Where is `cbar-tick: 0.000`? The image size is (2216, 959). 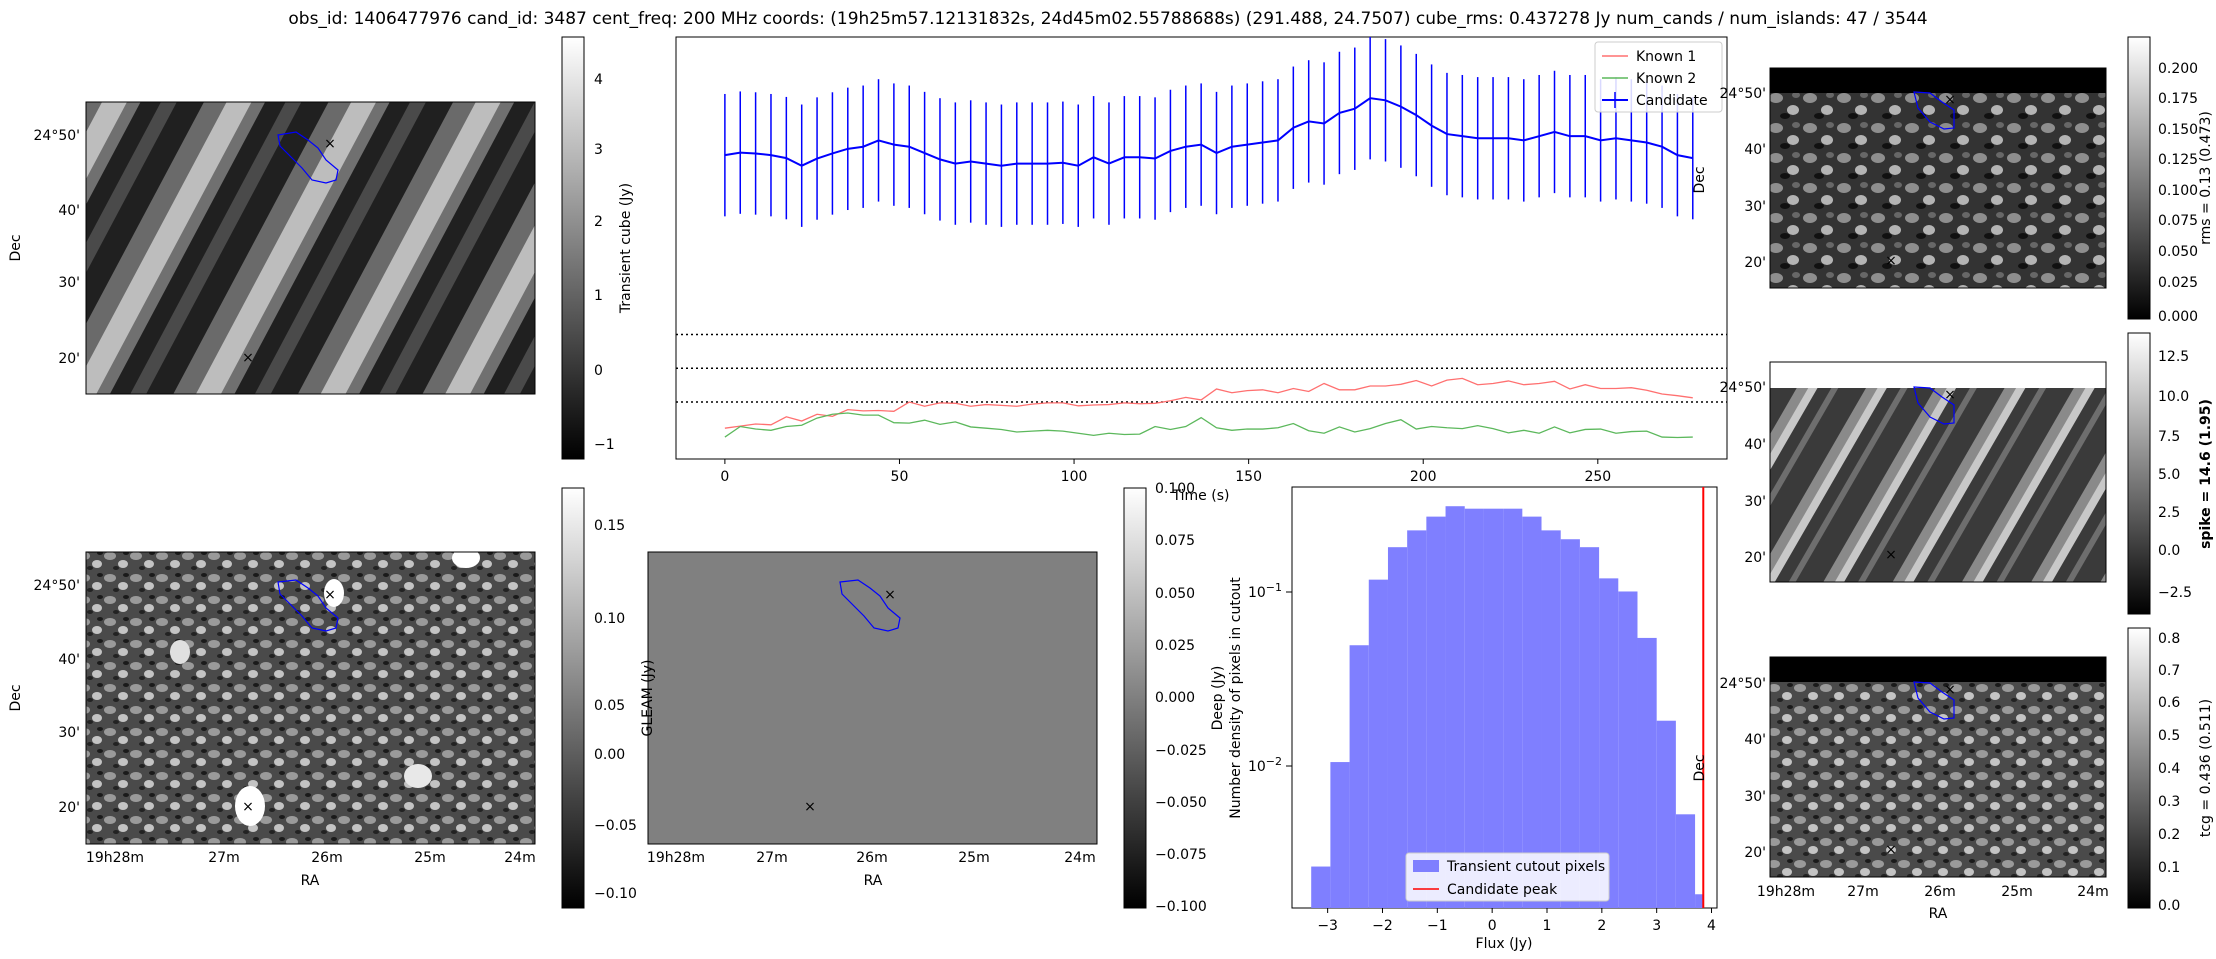
cbar-tick: 0.000 is located at coordinates (2178, 317).